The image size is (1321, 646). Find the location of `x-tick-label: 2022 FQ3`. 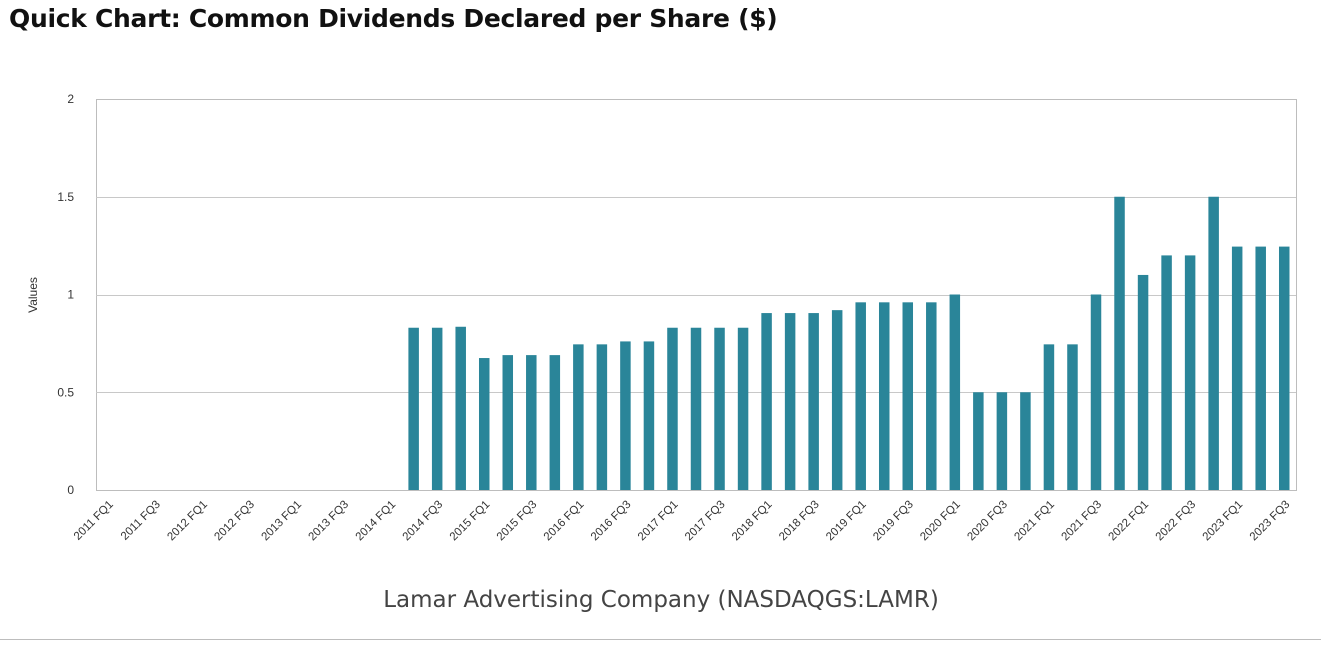

x-tick-label: 2022 FQ3 is located at coordinates (1176, 521).